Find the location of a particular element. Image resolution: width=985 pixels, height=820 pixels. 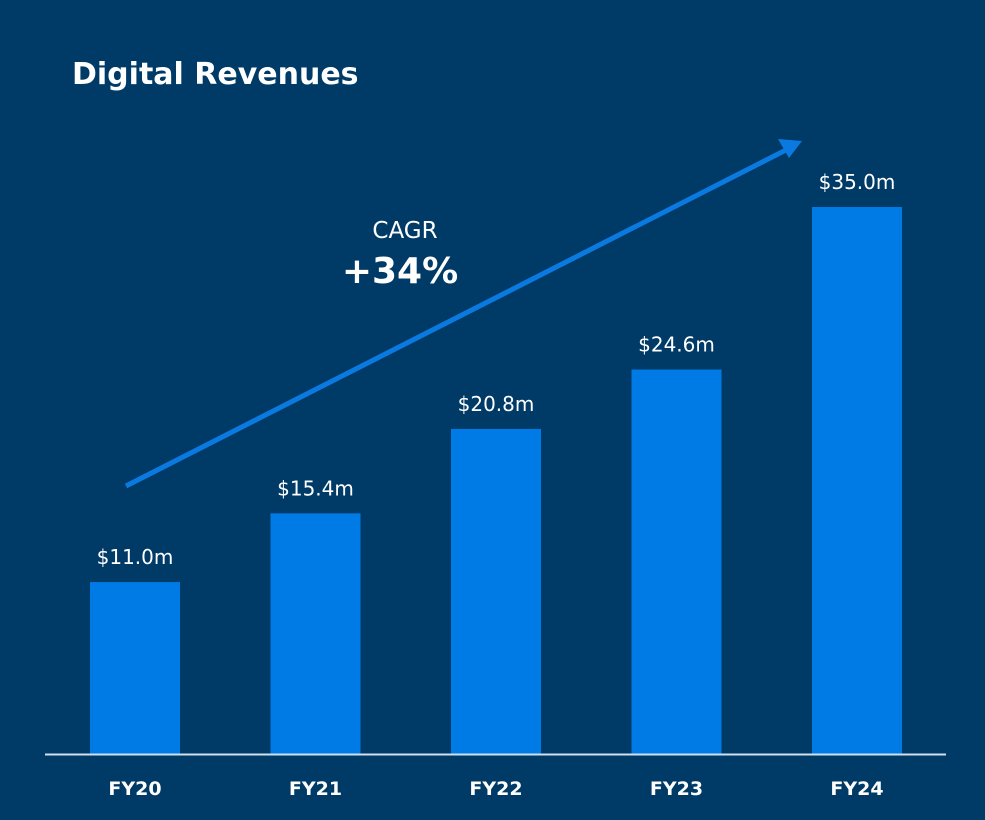

cagr-value: +34% is located at coordinates (400, 271).